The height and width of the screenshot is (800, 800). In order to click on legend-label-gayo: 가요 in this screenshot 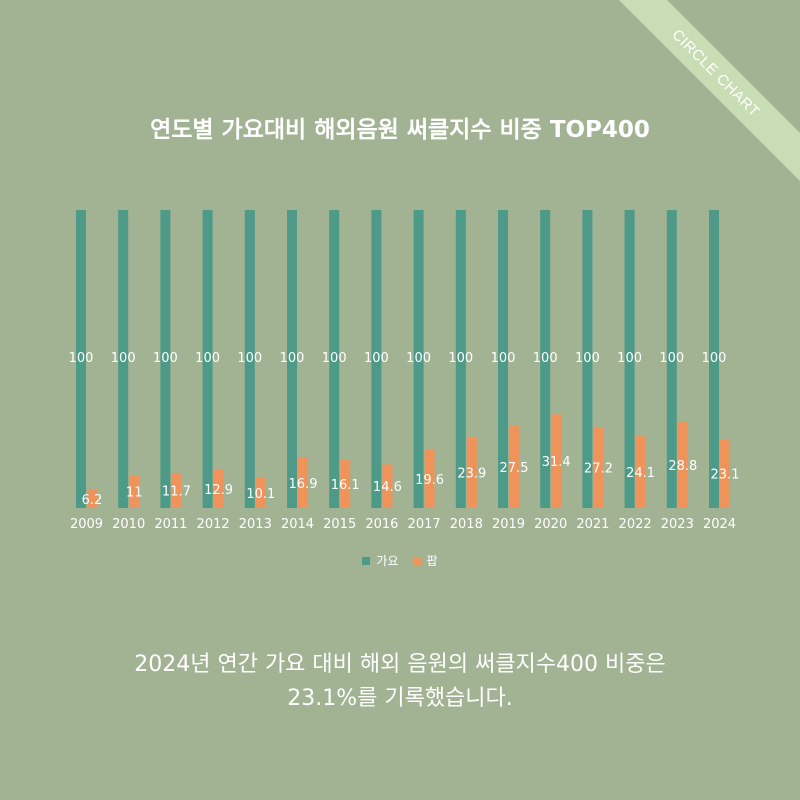, I will do `click(387, 561)`.